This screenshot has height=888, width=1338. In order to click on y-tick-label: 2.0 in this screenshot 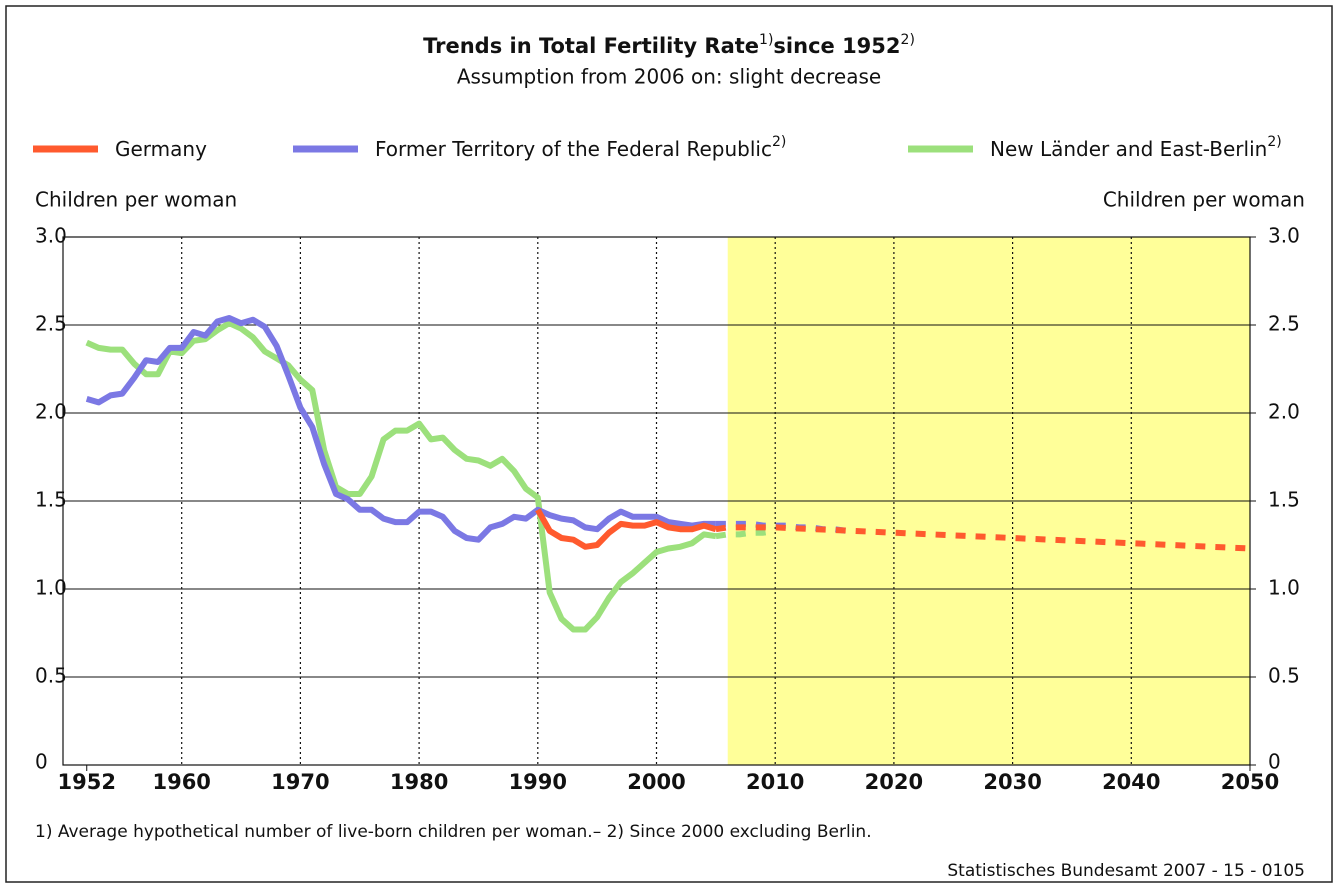, I will do `click(51, 412)`.